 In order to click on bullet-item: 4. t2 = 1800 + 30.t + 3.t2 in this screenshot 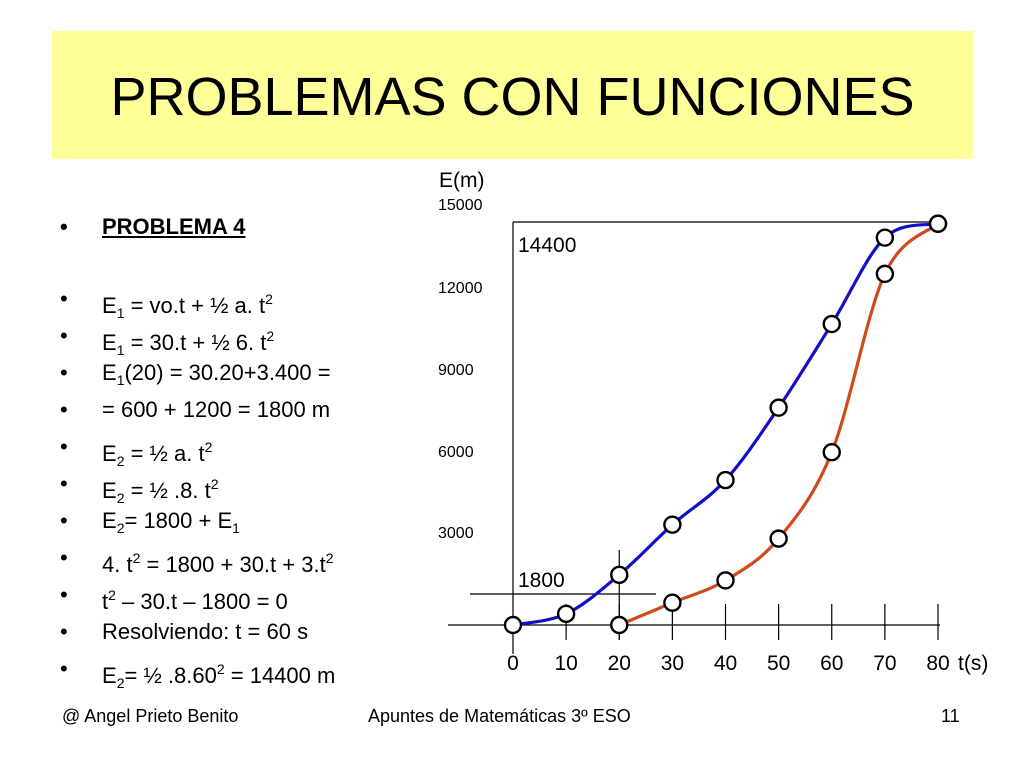, I will do `click(196, 561)`.